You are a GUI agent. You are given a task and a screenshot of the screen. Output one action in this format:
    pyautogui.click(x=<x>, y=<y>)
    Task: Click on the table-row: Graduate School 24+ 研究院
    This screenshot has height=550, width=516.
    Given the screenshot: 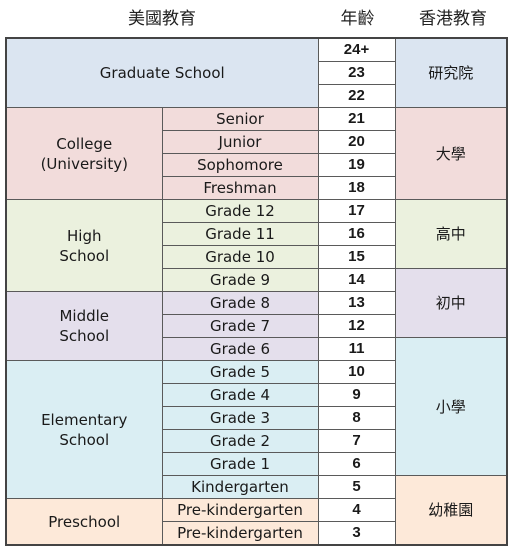 What is the action you would take?
    pyautogui.click(x=256, y=72)
    